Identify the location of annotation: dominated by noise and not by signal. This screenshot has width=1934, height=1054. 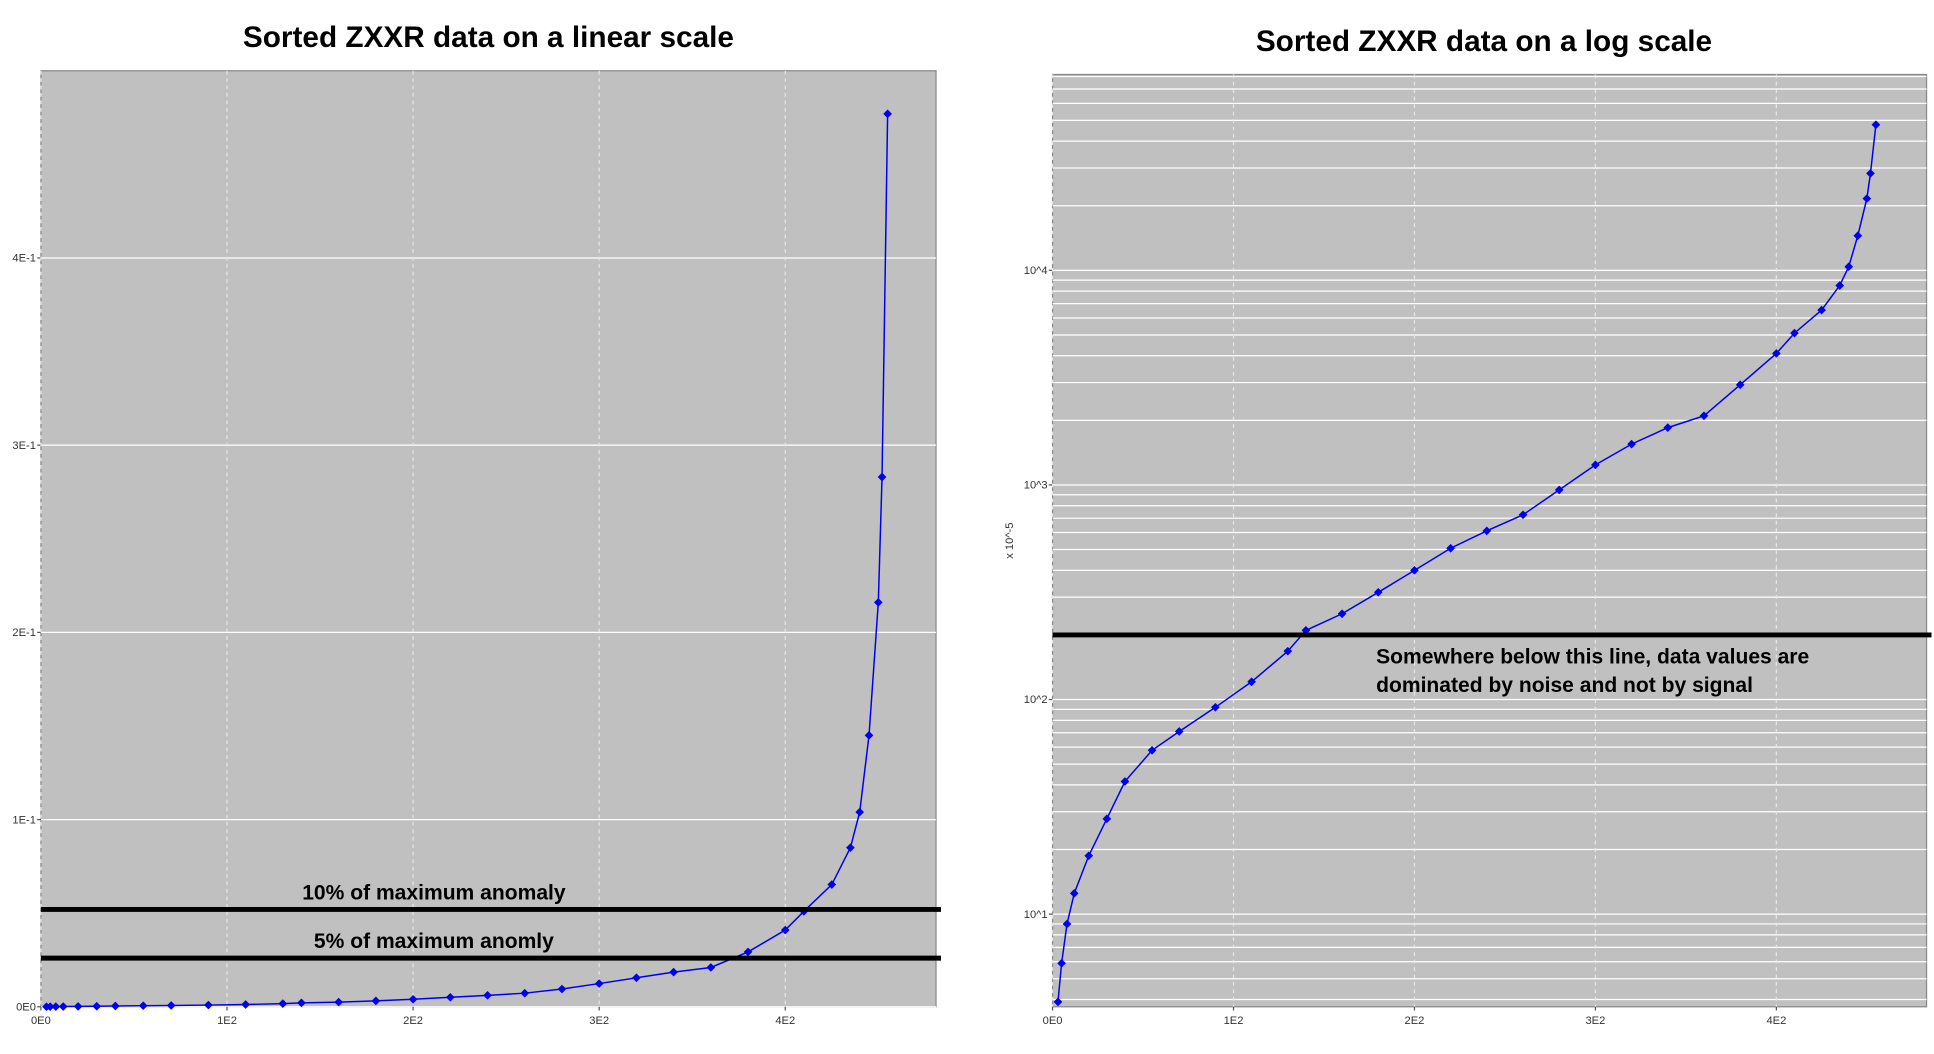
(1564, 685).